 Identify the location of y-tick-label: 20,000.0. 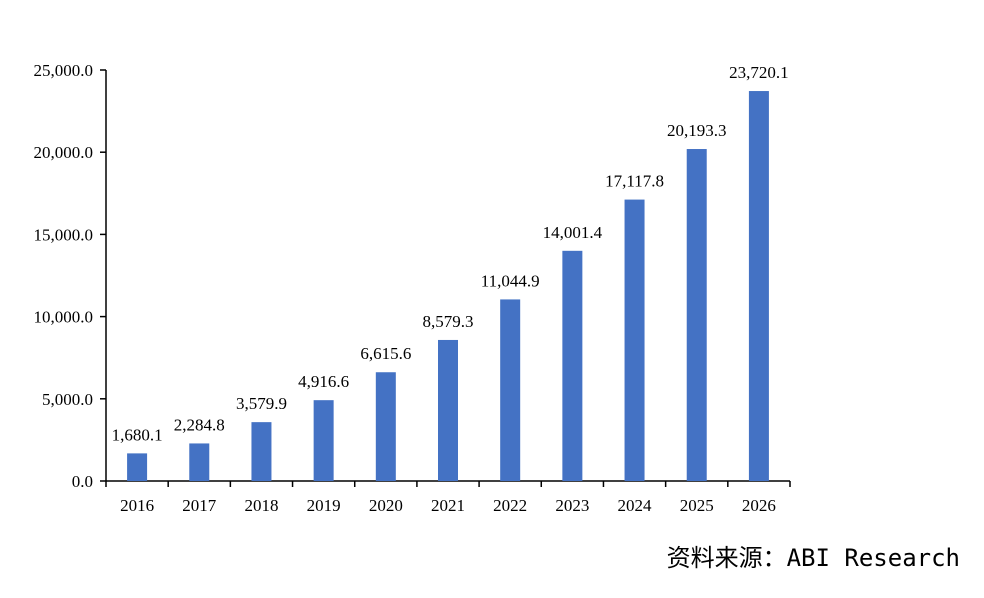
(64, 152).